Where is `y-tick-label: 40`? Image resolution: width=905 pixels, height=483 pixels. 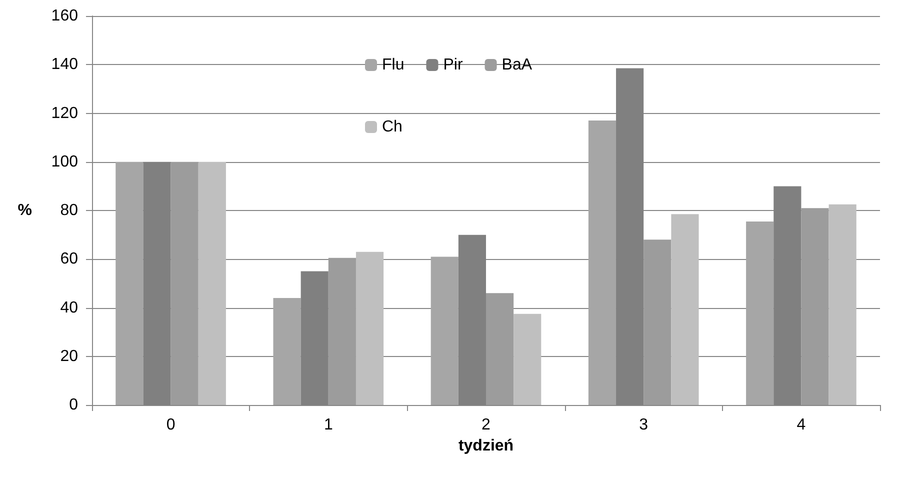 y-tick-label: 40 is located at coordinates (69, 307).